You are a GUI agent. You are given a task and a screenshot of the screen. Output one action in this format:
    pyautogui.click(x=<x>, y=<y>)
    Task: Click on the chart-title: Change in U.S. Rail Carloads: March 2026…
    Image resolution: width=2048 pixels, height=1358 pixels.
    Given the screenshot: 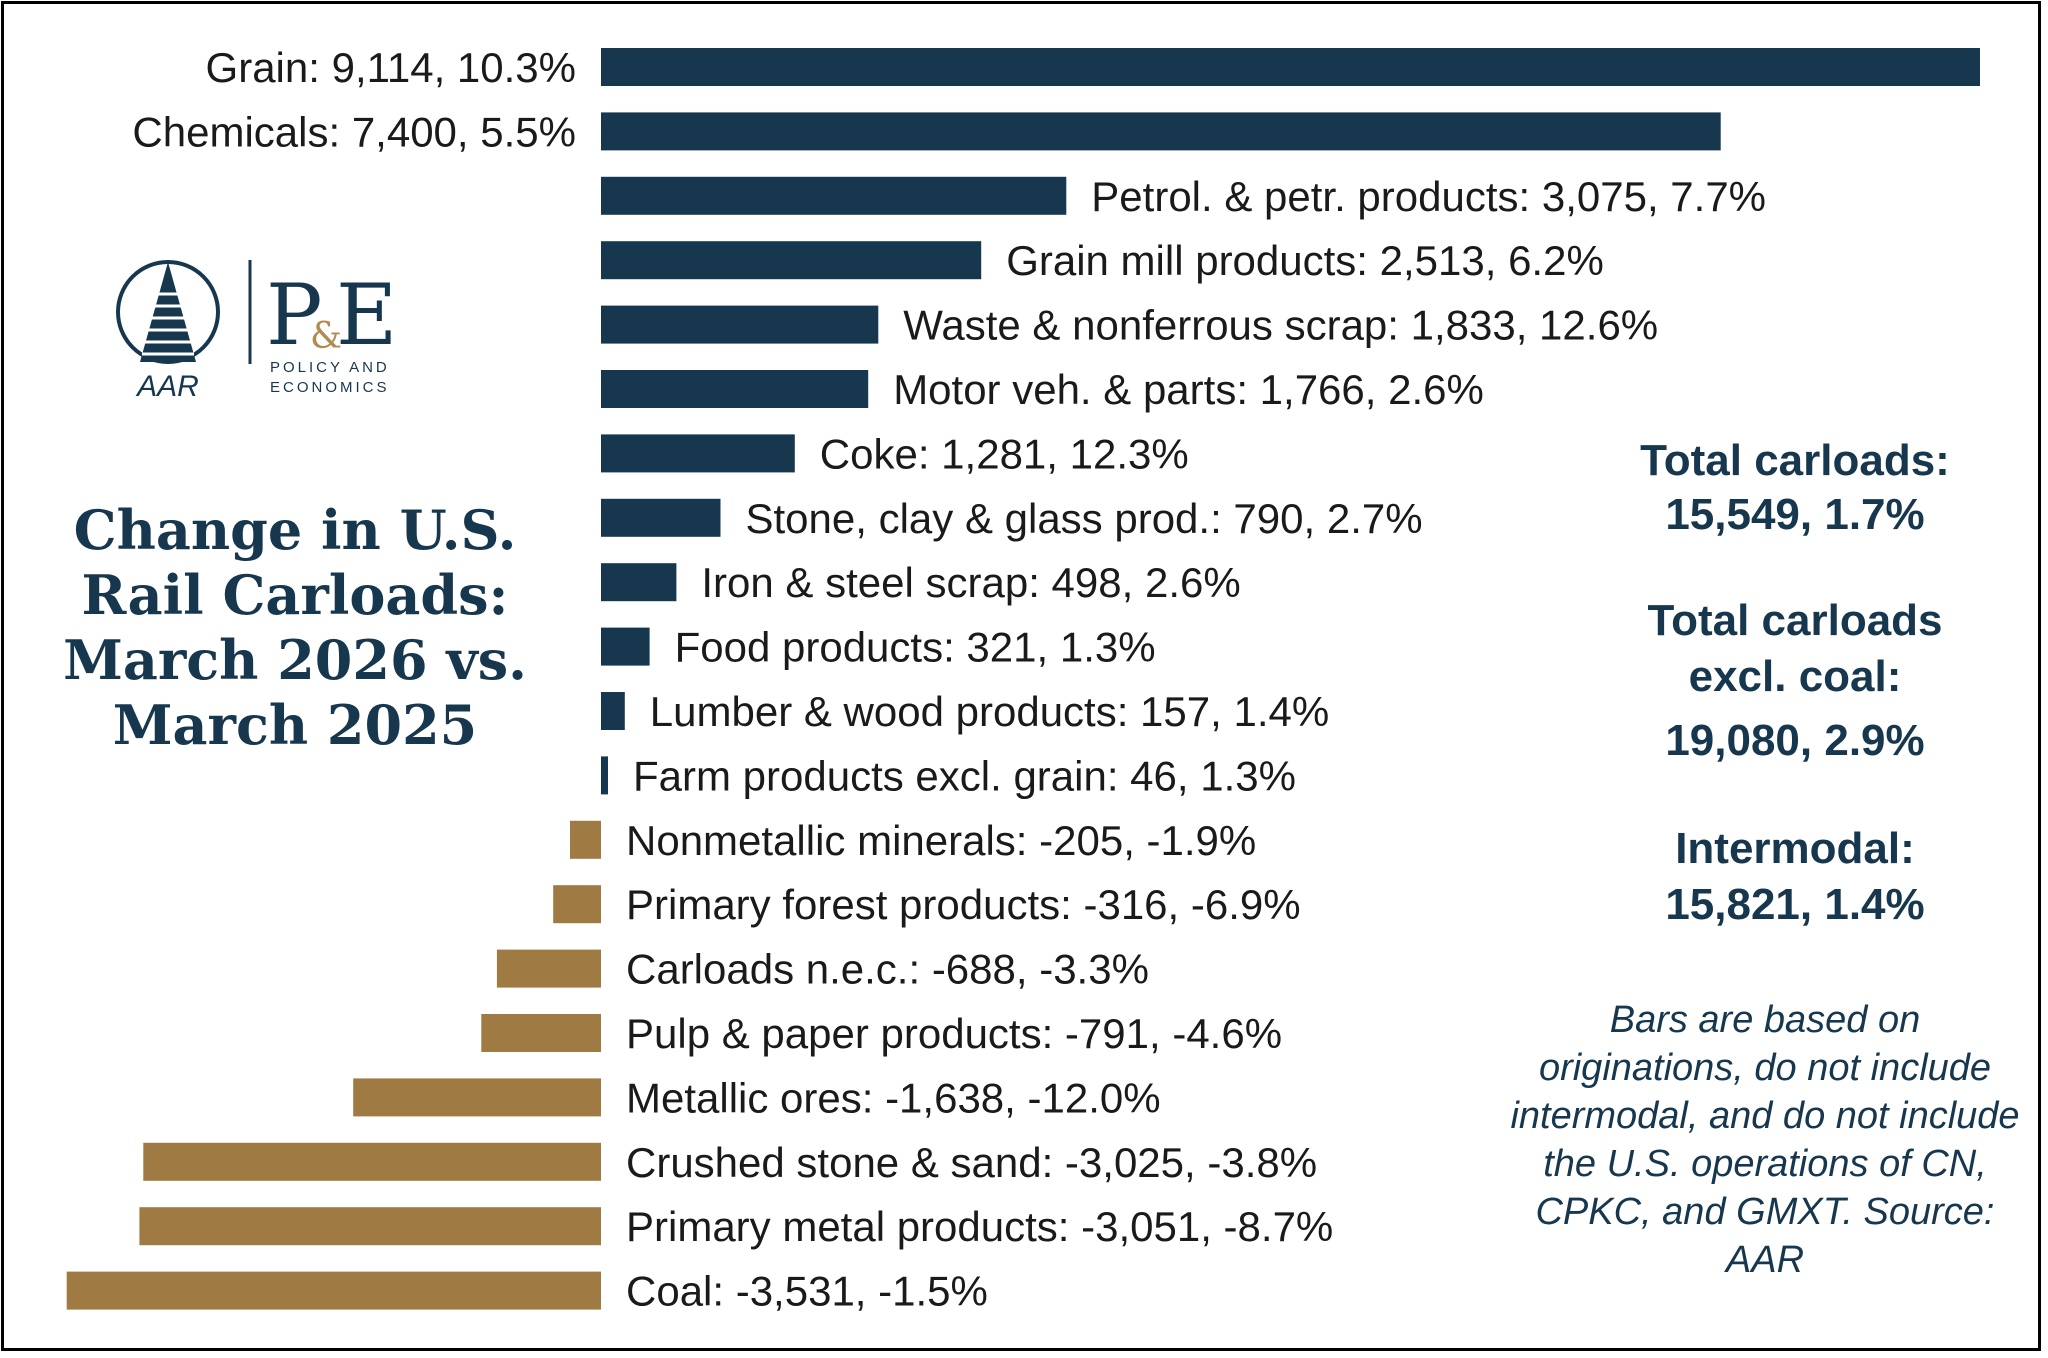 What is the action you would take?
    pyautogui.click(x=295, y=627)
    